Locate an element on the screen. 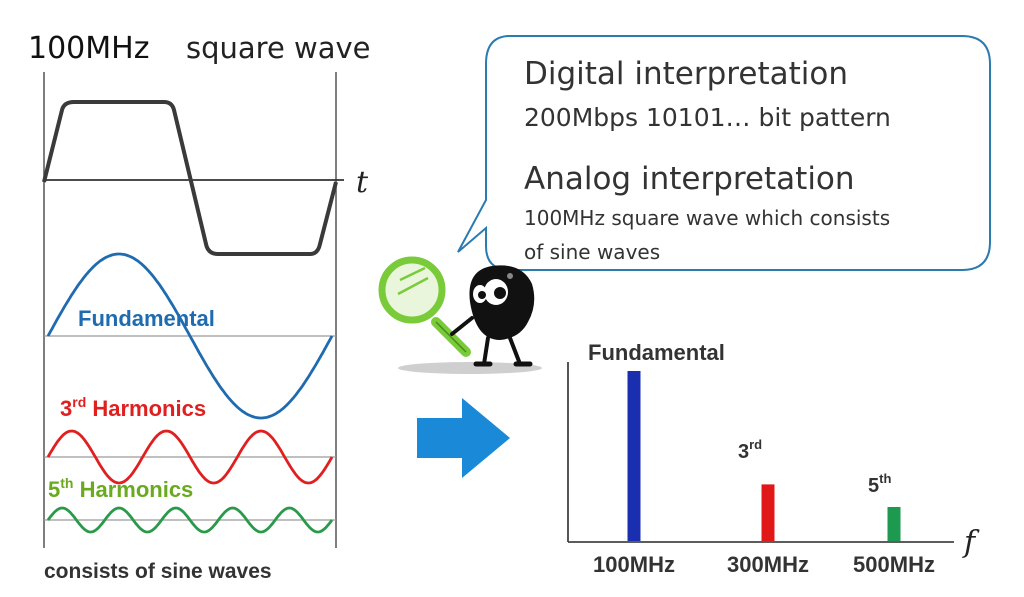 The height and width of the screenshot is (597, 1024). spectrum-bars is located at coordinates (764, 456).